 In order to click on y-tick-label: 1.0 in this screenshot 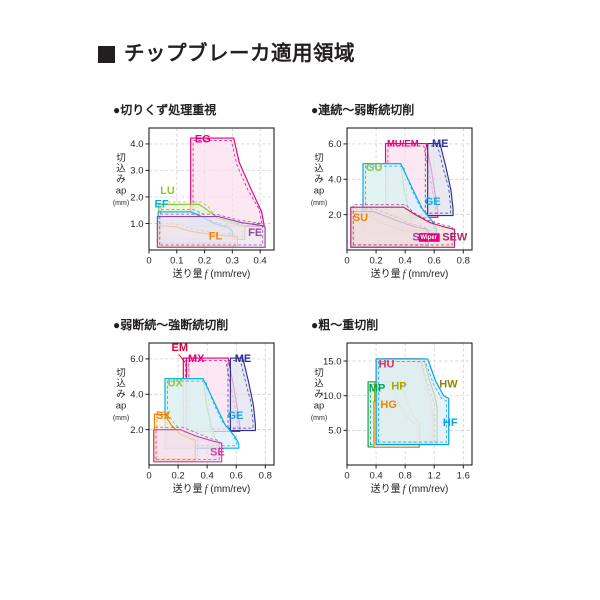, I will do `click(136, 224)`.